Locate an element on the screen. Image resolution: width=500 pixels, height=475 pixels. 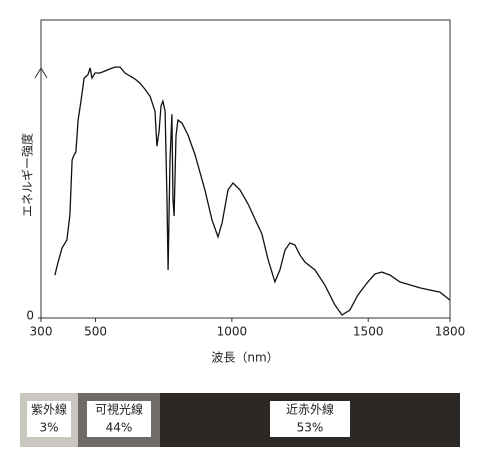
x-tick-label: 1000 is located at coordinates (232, 332).